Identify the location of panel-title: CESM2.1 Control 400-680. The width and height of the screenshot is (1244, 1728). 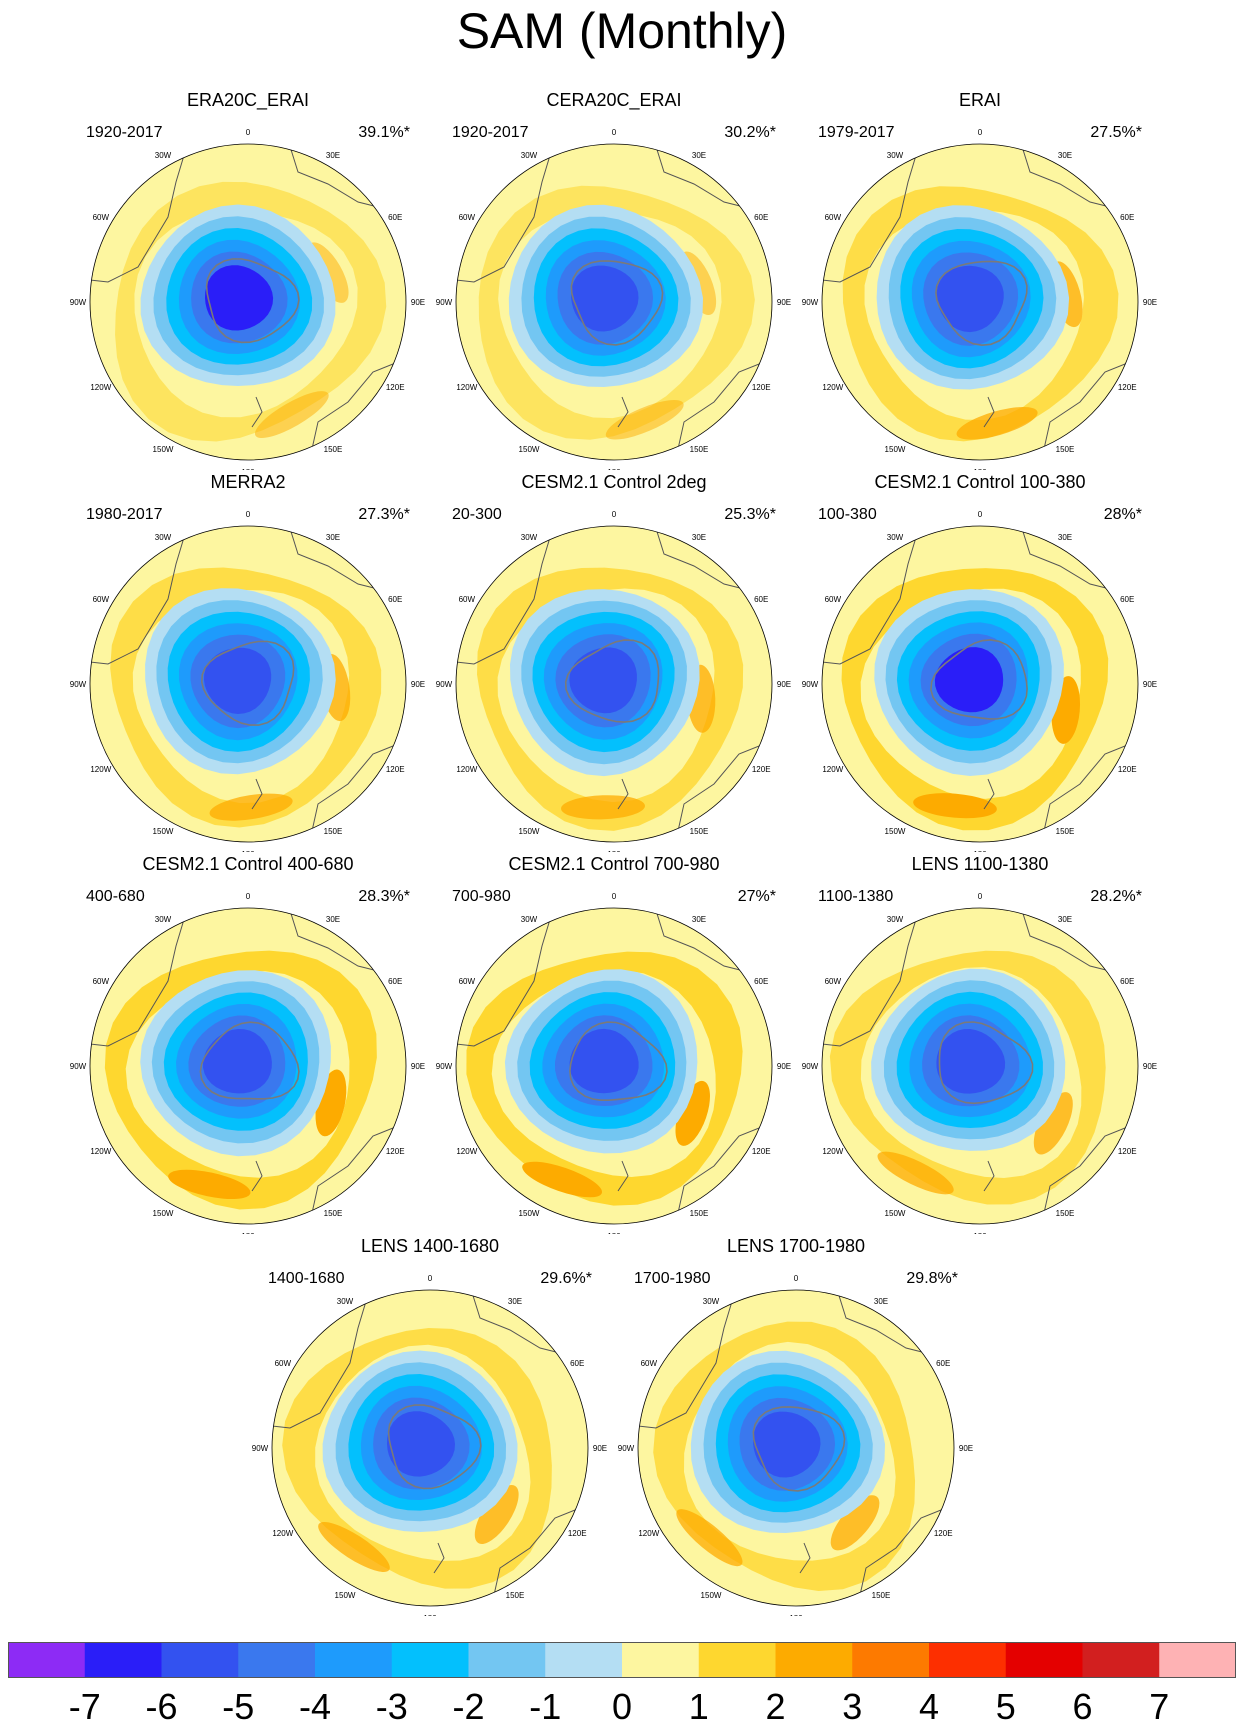
(248, 864).